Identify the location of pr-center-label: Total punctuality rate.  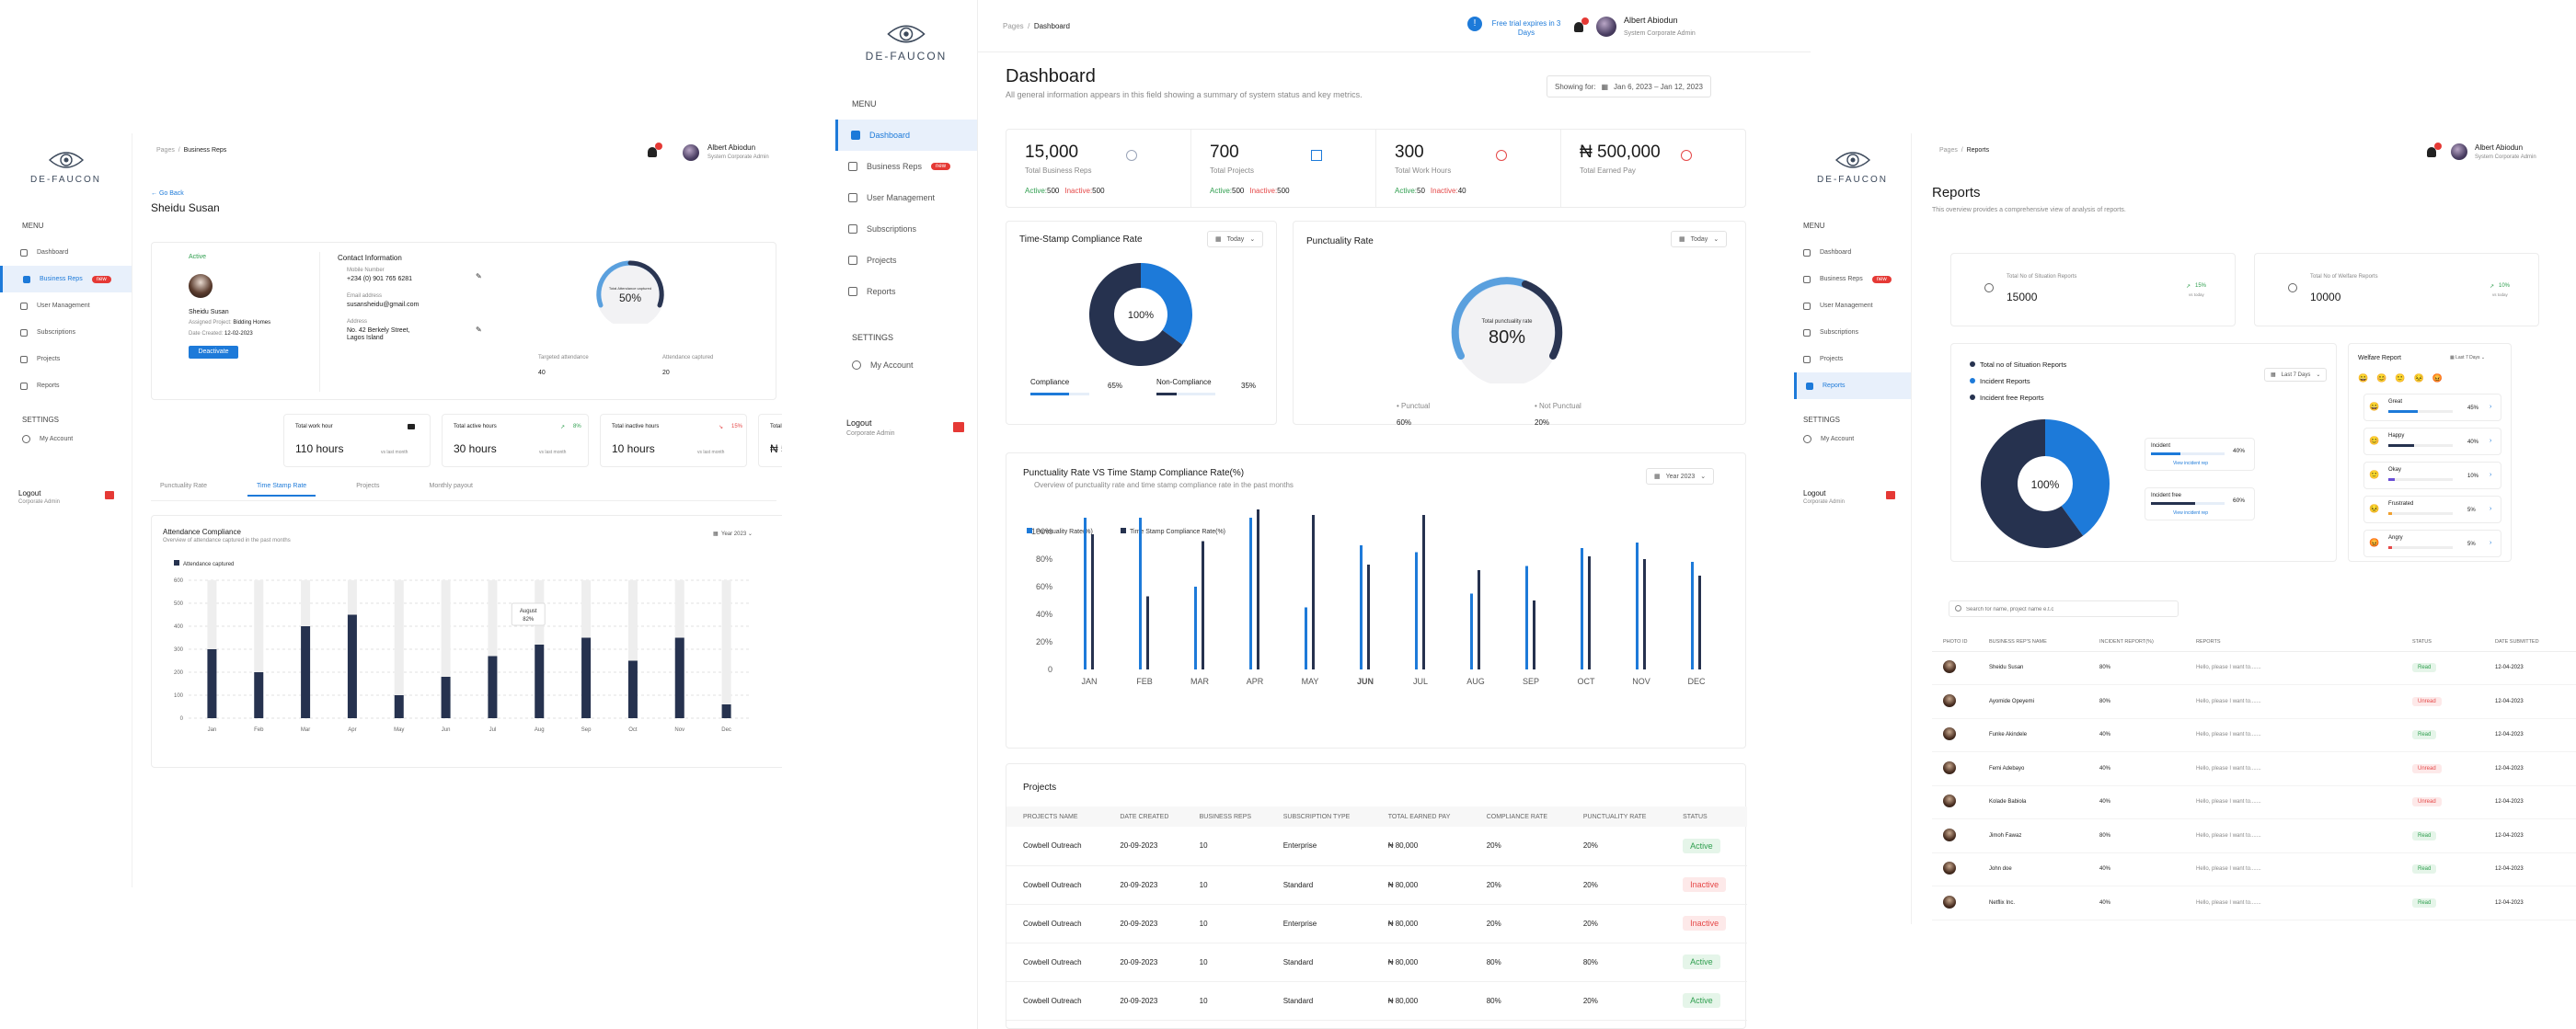
(1507, 322).